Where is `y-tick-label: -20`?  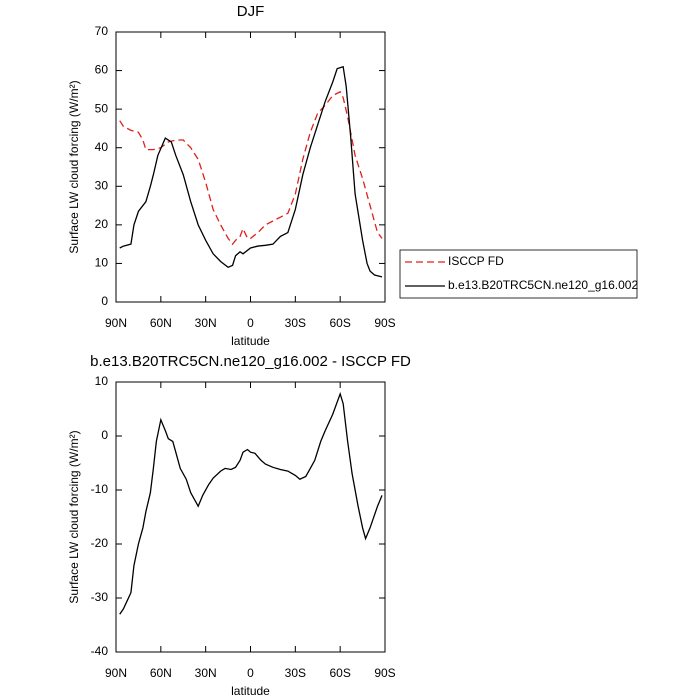
y-tick-label: -20 is located at coordinates (100, 543).